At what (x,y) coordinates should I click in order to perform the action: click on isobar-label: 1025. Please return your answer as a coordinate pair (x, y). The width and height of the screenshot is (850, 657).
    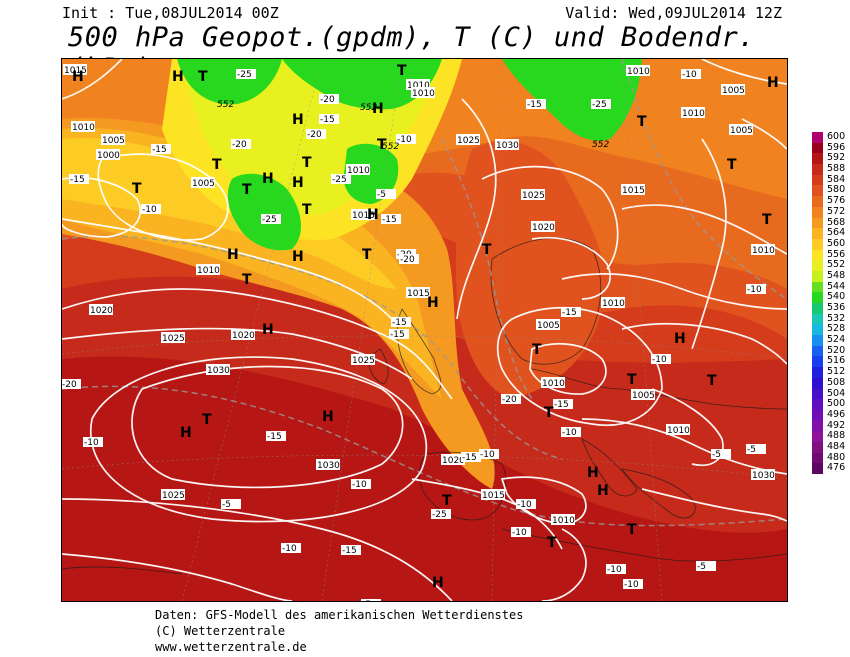
    Looking at the image, I should click on (173, 496).